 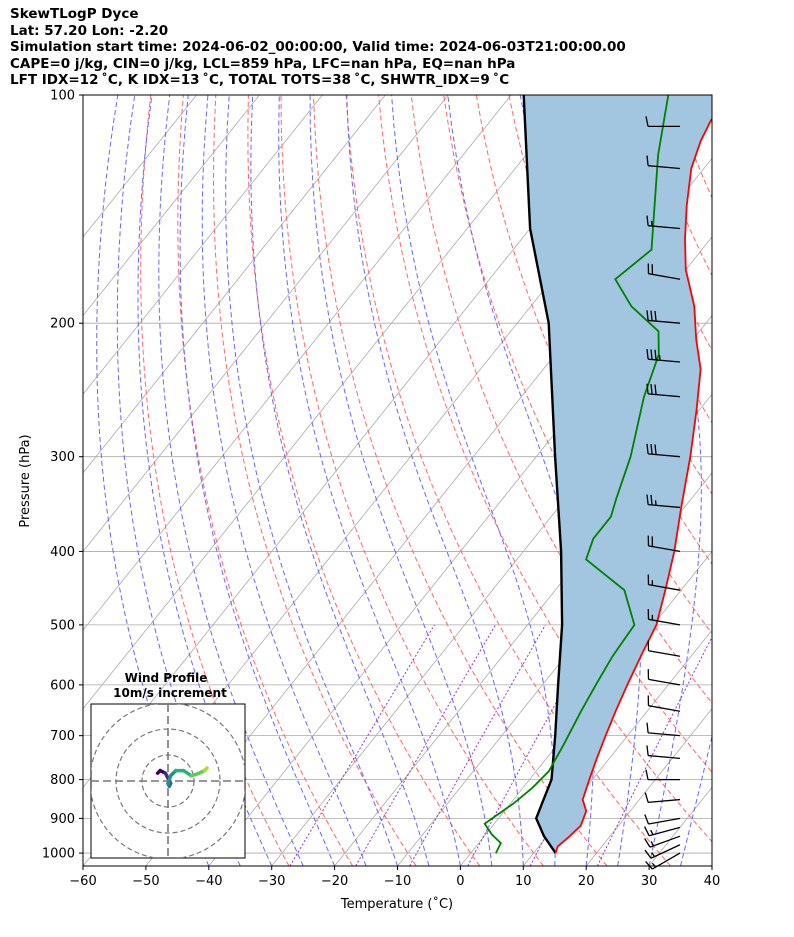 I want to click on wind-profile-inset: Wind Profile 10m/s increment, so click(x=168, y=765).